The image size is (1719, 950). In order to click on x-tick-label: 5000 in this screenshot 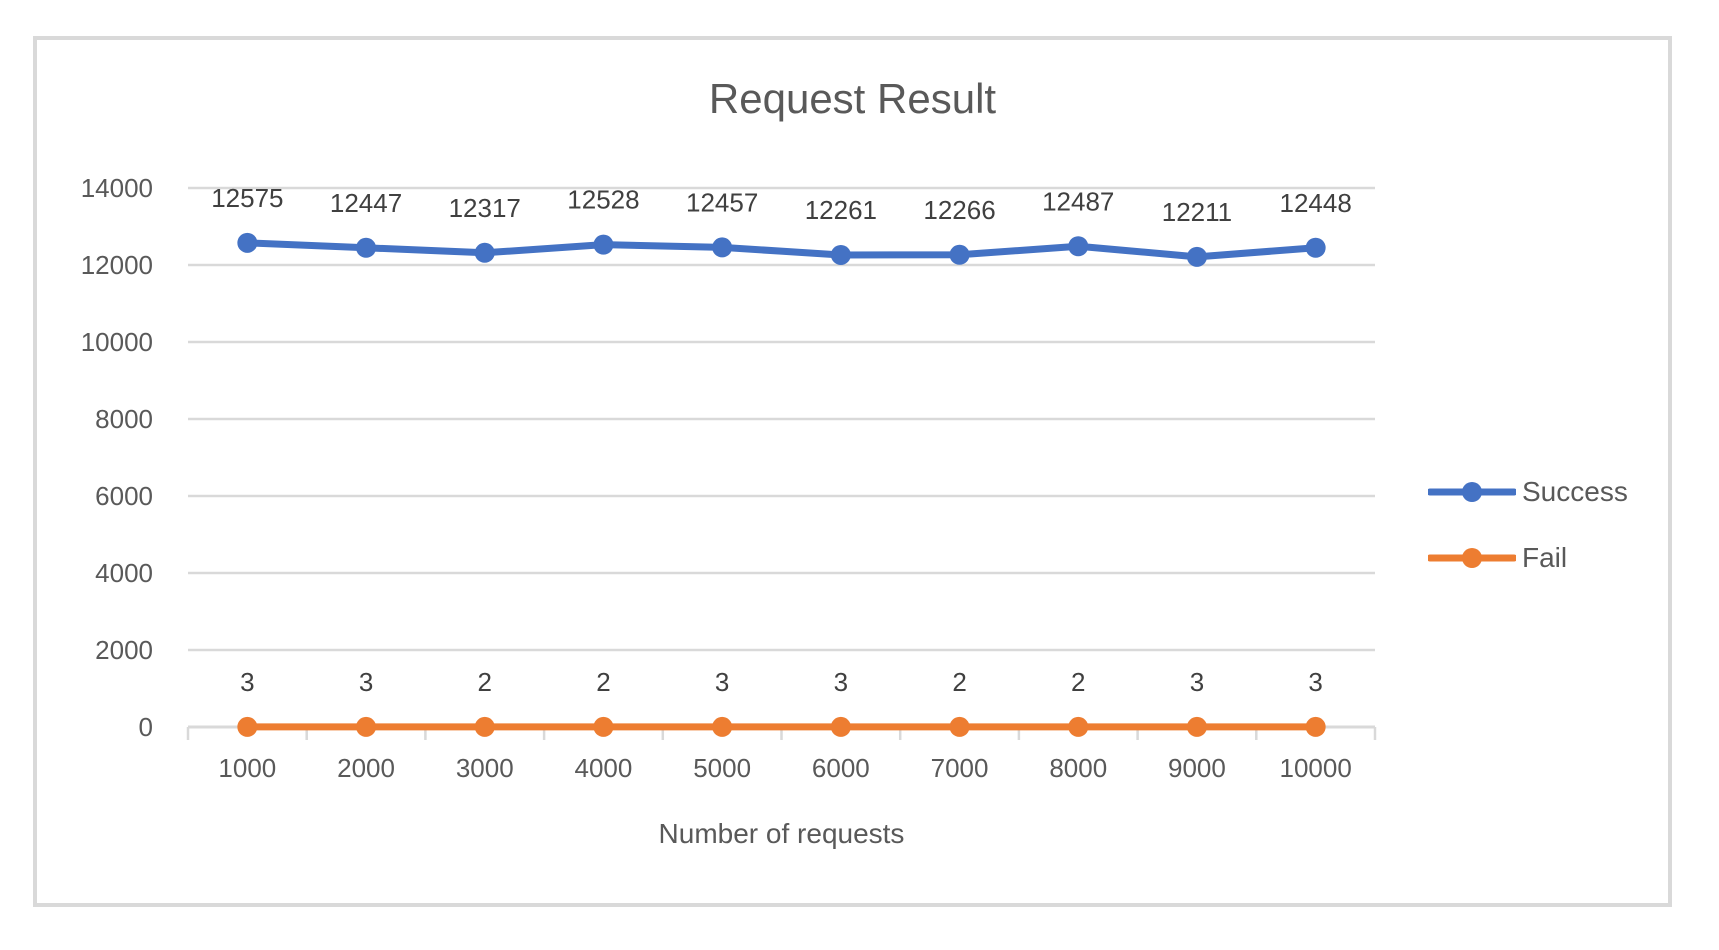, I will do `click(722, 768)`.